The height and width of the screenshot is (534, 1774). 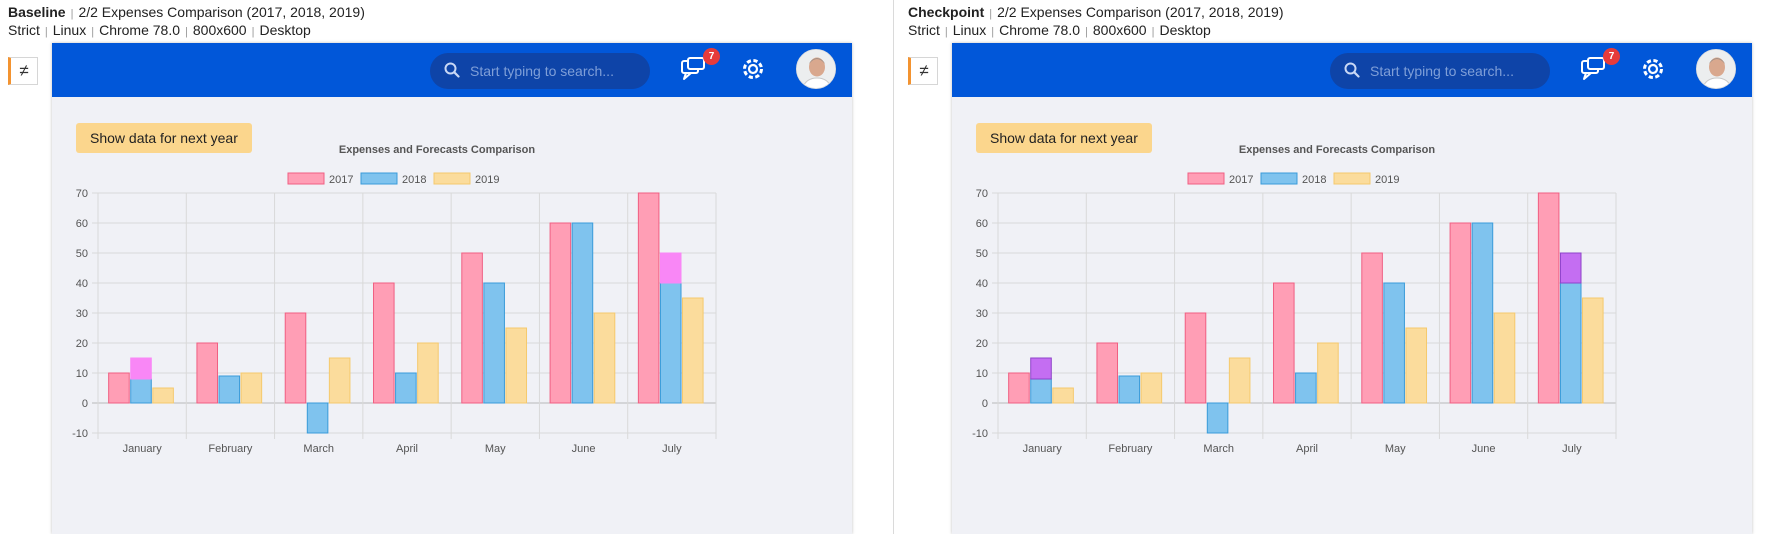 What do you see at coordinates (82, 284) in the screenshot?
I see `y-tick-label: 40` at bounding box center [82, 284].